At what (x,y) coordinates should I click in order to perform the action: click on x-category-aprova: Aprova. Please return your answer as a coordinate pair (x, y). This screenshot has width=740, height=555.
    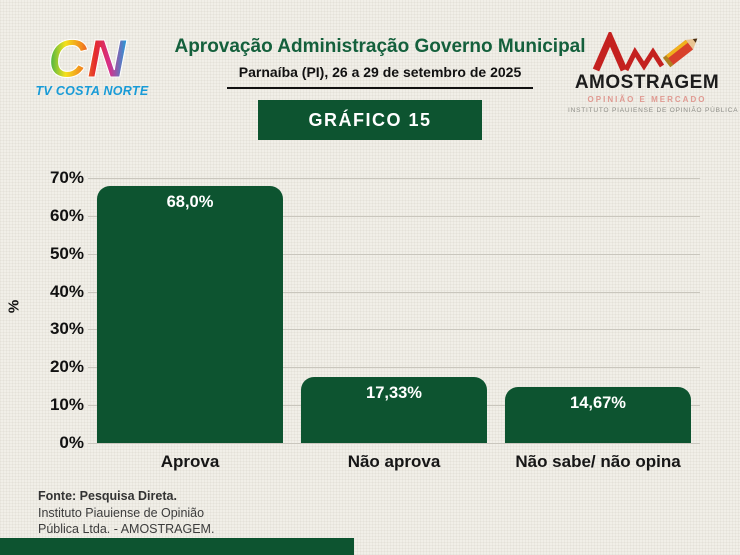
    Looking at the image, I should click on (190, 461).